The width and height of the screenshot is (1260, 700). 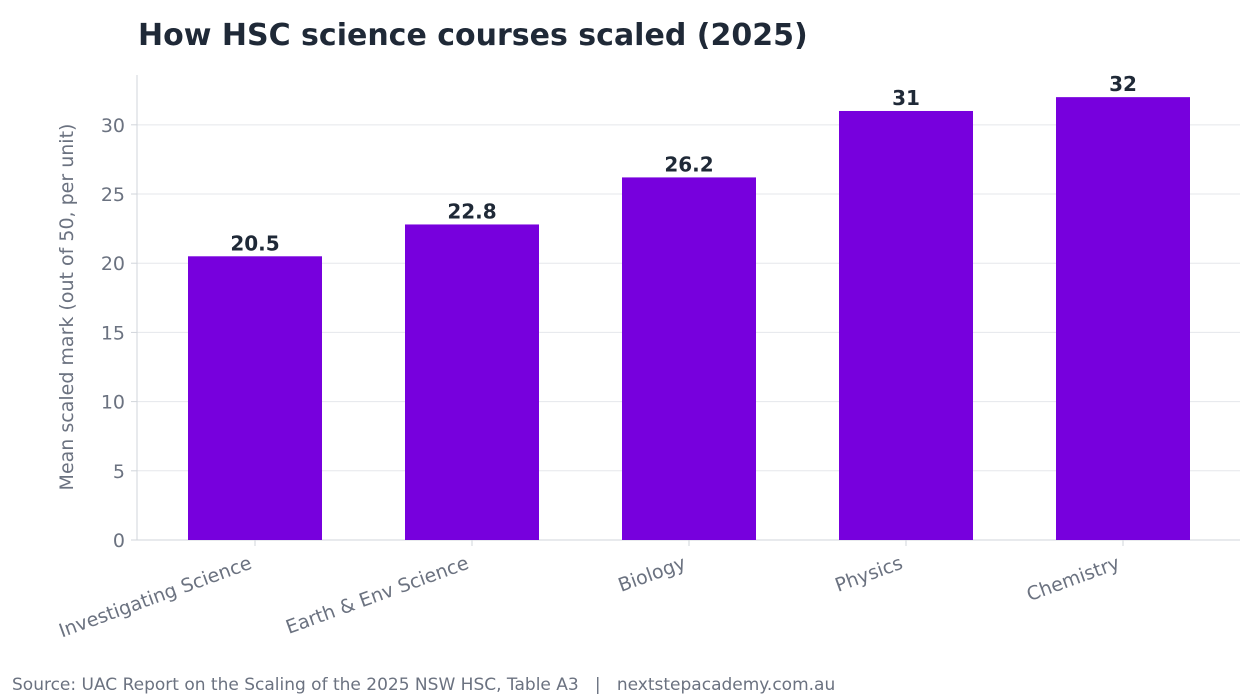 I want to click on chart-title: How HSC science courses scaled (2025), so click(x=473, y=35).